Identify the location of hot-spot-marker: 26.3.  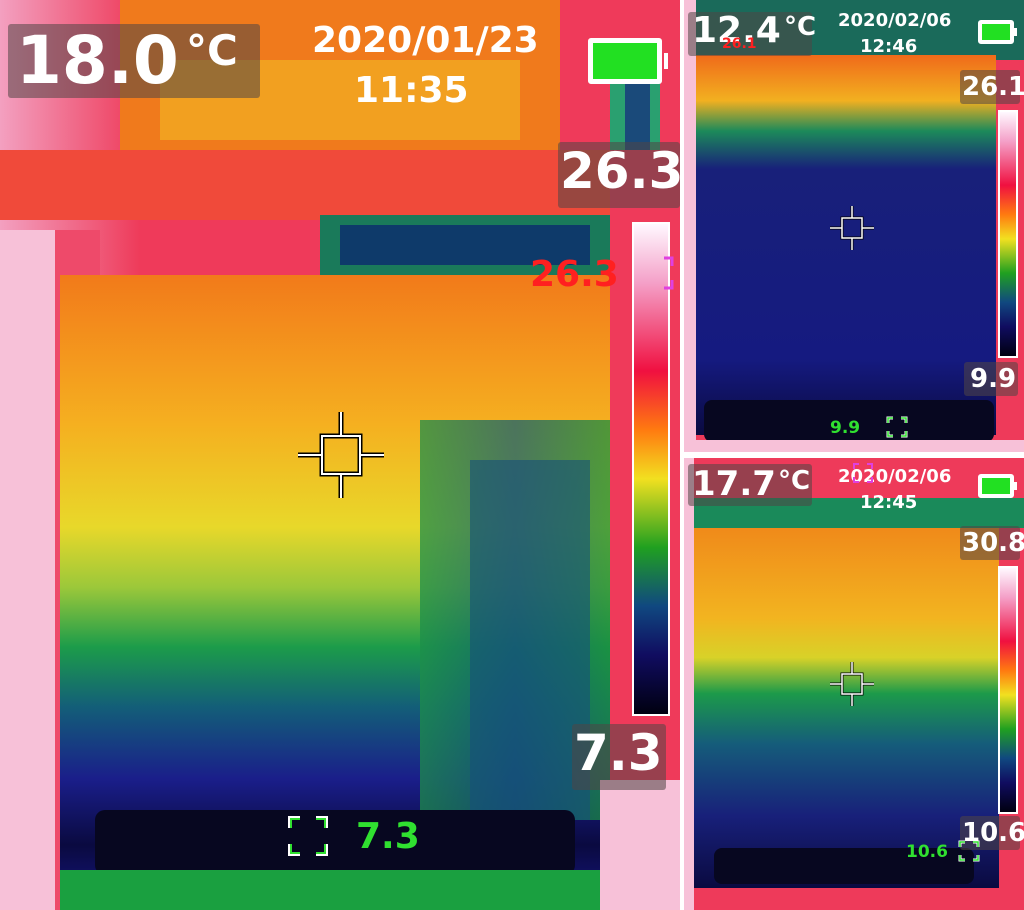
(574, 274).